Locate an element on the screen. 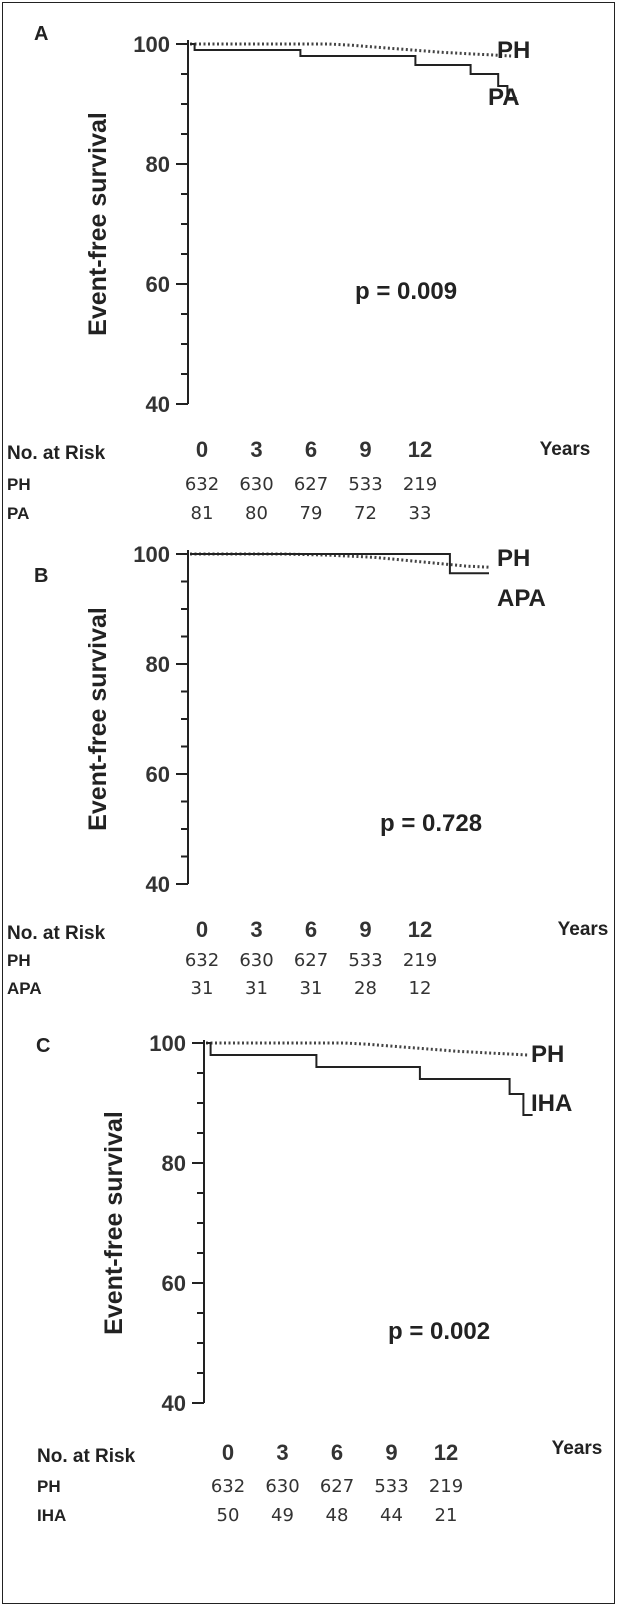  risk-row-label: APA is located at coordinates (24, 988).